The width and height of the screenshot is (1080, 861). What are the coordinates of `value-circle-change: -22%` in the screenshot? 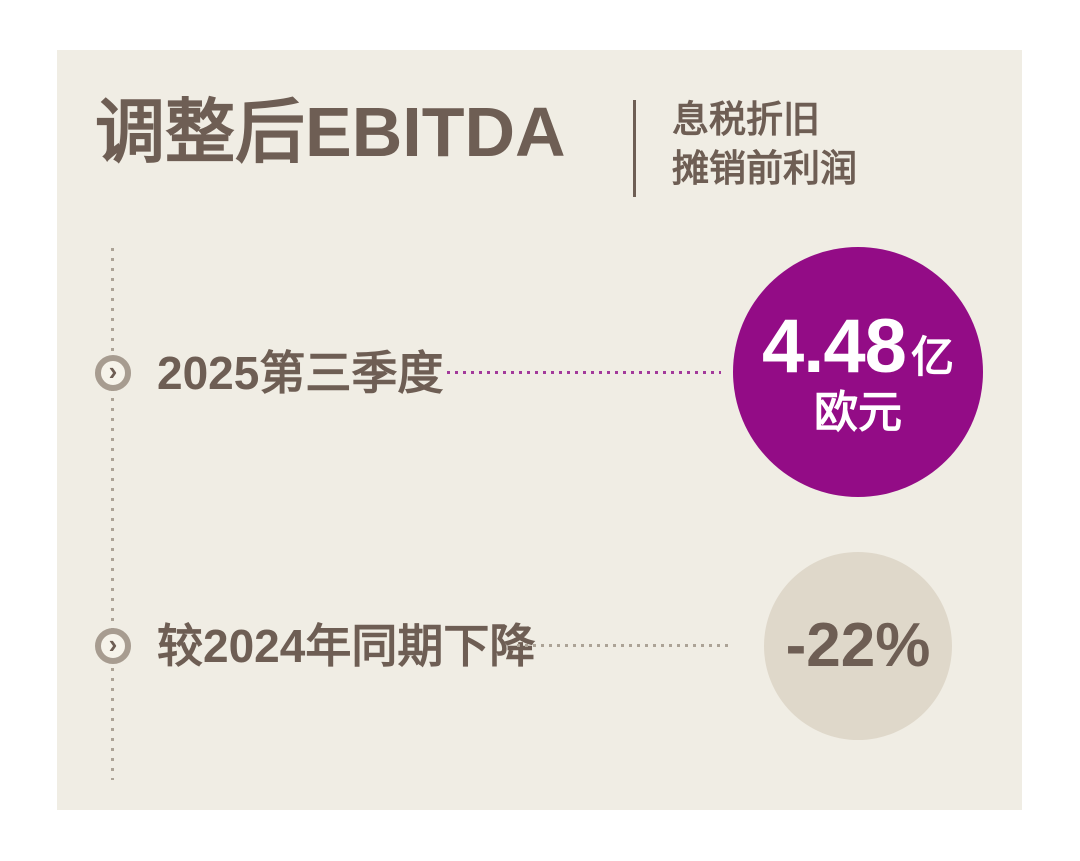 It's located at (858, 646).